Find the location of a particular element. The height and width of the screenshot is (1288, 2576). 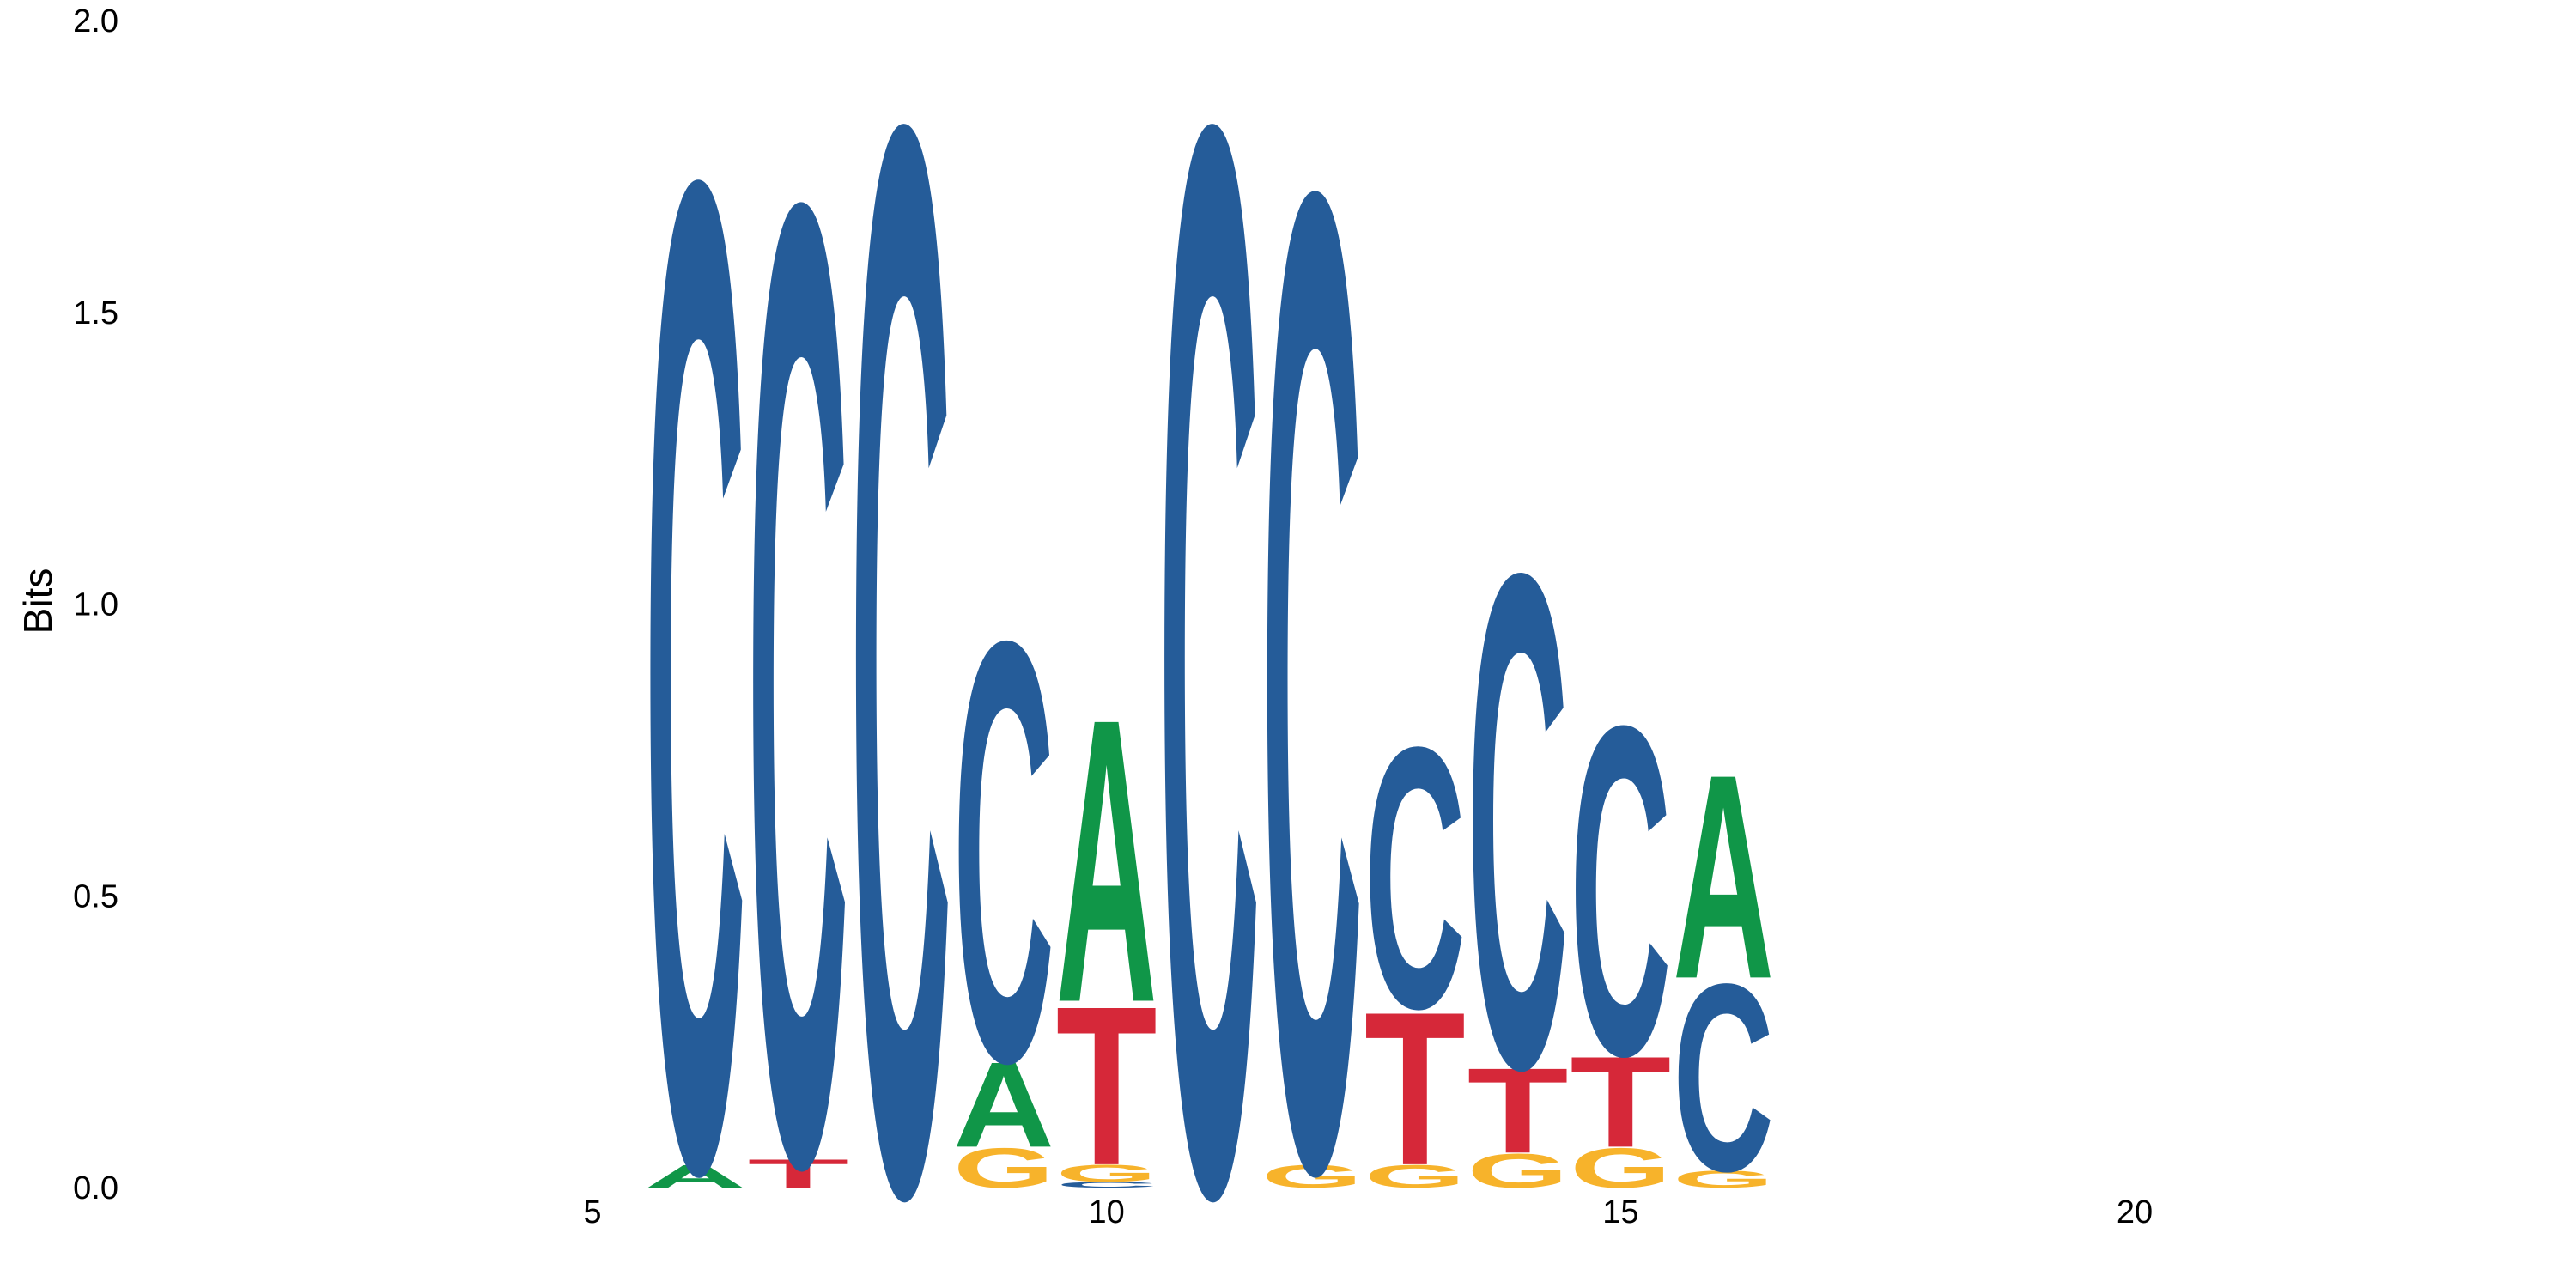

x-tick-label: 10 is located at coordinates (1107, 1212).